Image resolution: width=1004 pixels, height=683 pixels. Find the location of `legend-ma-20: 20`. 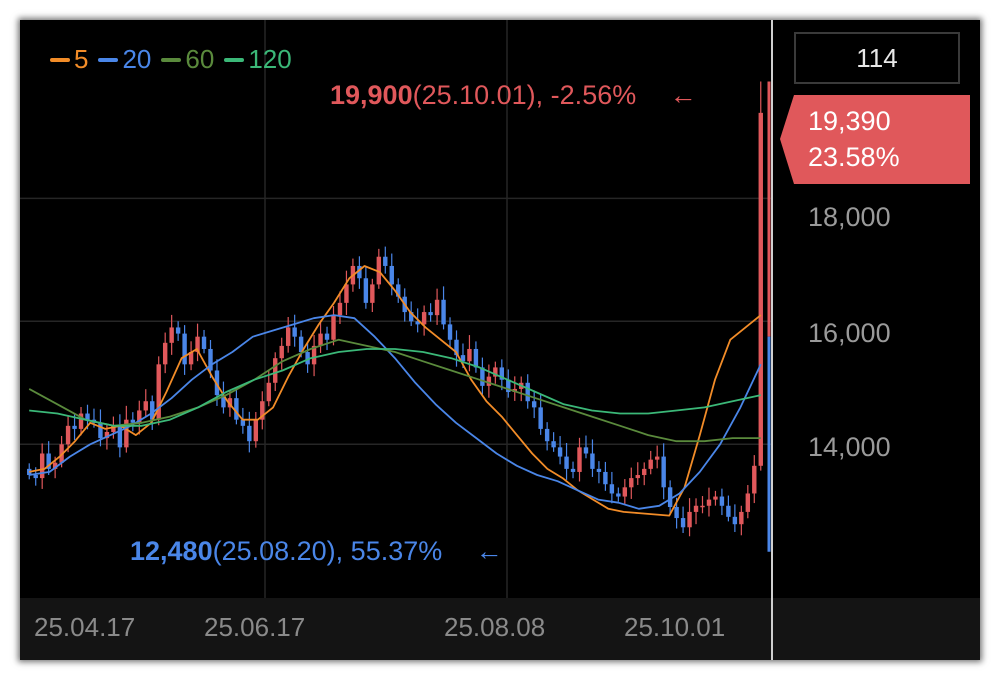

legend-ma-20: 20 is located at coordinates (124, 59).